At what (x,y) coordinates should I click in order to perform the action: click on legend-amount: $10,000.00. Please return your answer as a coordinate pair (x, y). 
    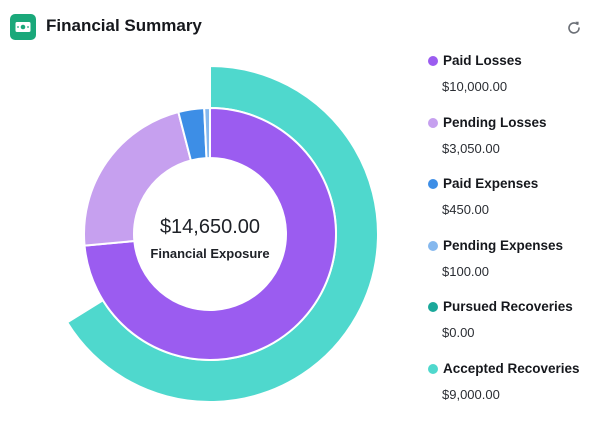
    Looking at the image, I should click on (475, 86).